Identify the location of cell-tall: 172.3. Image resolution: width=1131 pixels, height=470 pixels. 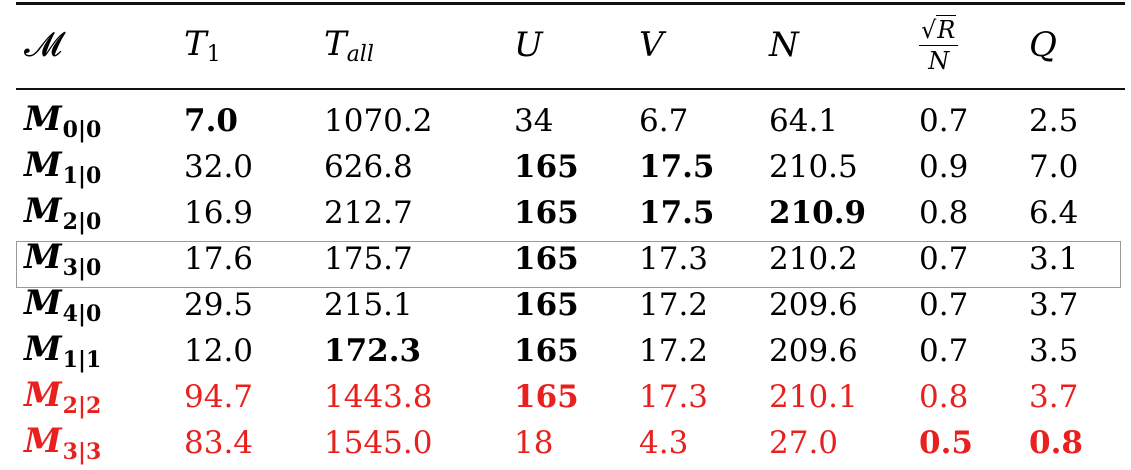
(373, 351).